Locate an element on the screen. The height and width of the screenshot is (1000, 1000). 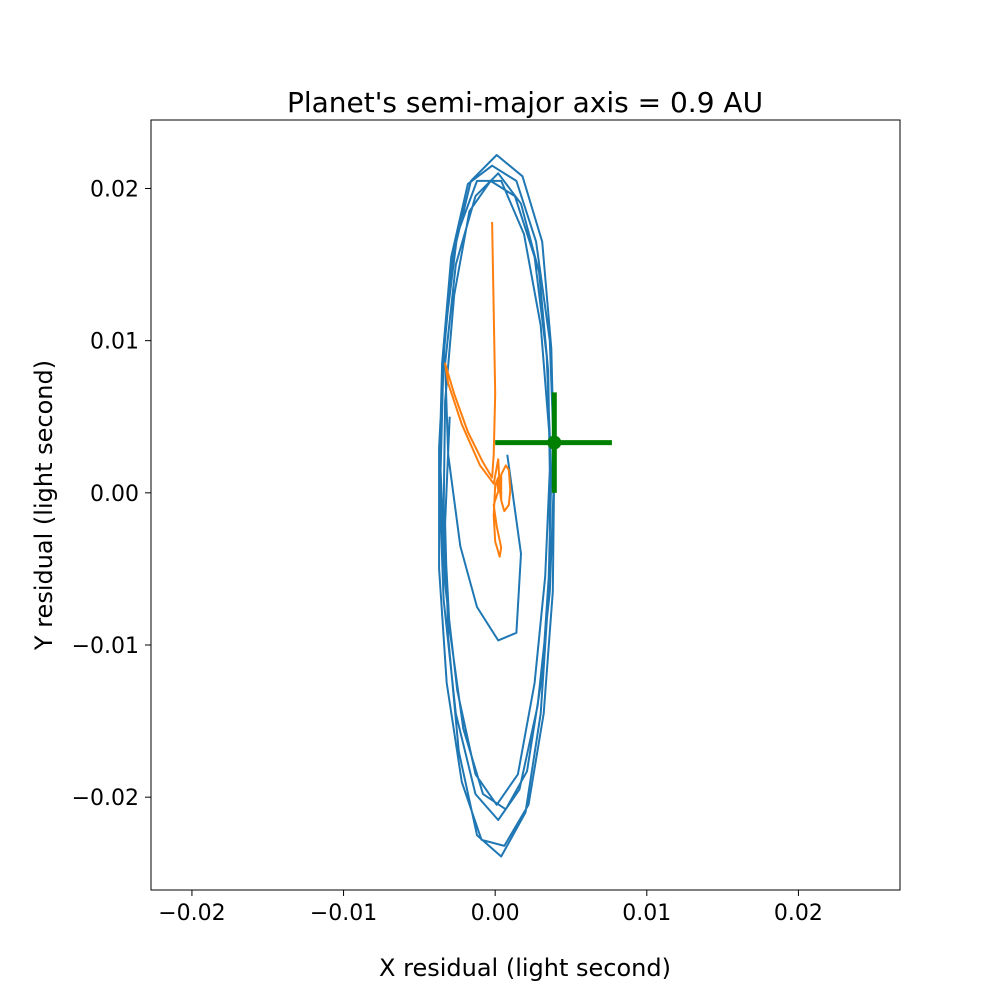
x-axis-label: X residual (light second) is located at coordinates (525, 968).